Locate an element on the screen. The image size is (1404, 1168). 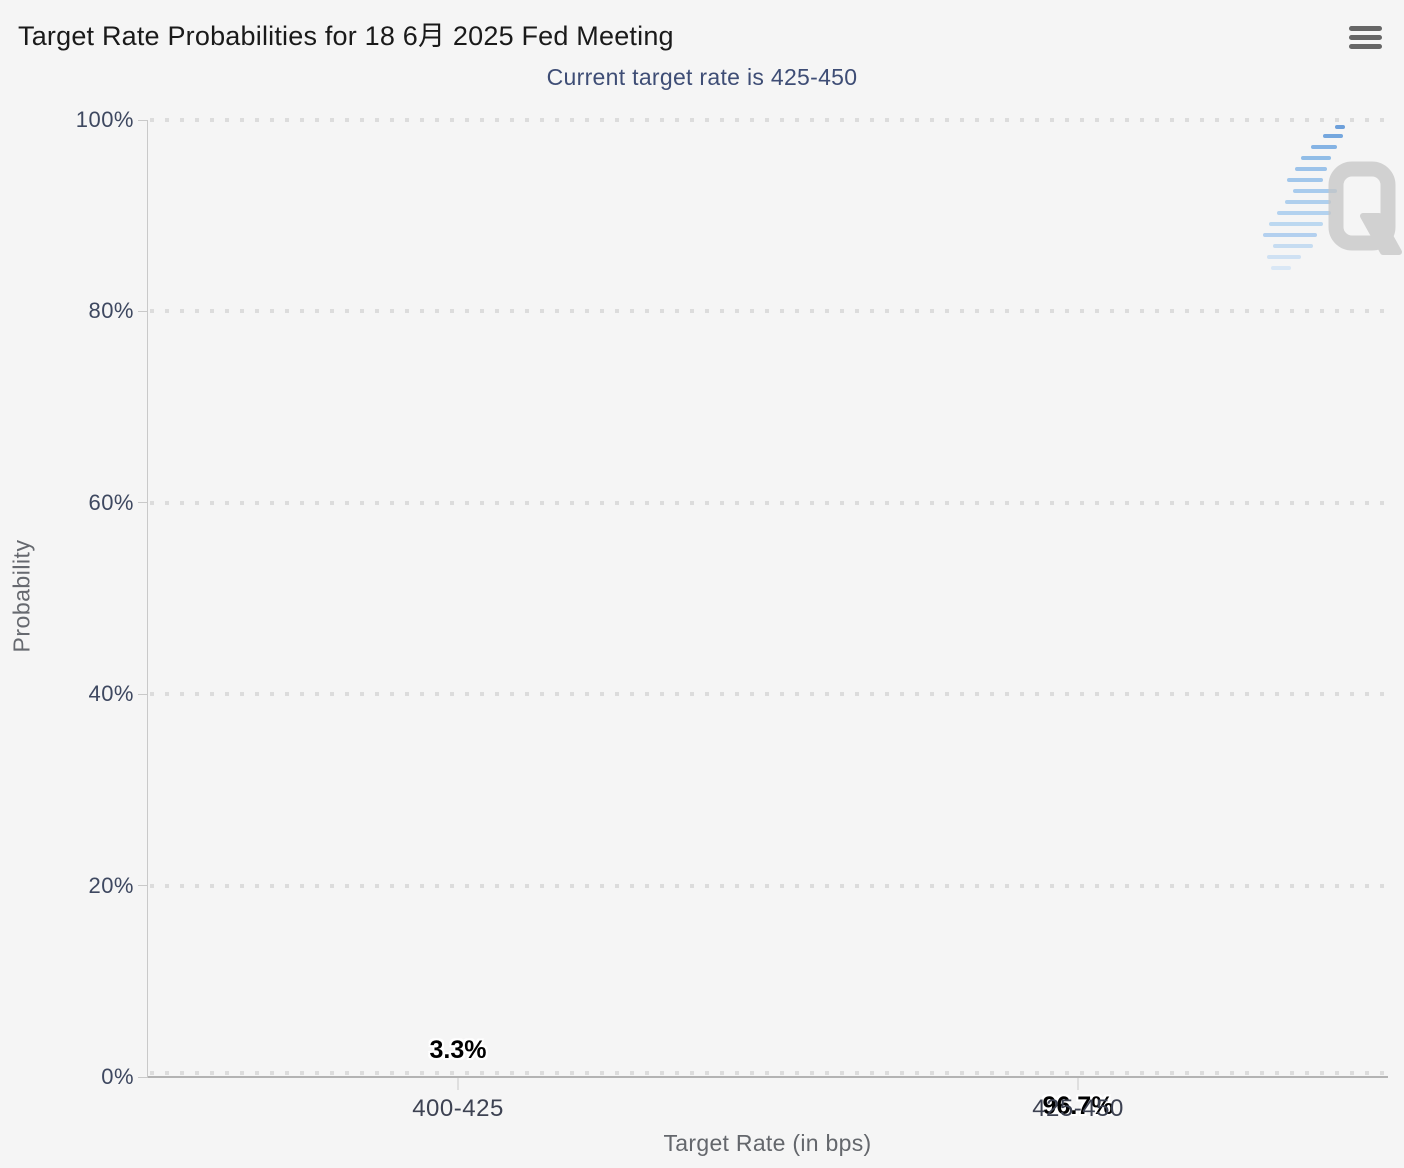
x-category-label: 425-450 is located at coordinates (1078, 1108).